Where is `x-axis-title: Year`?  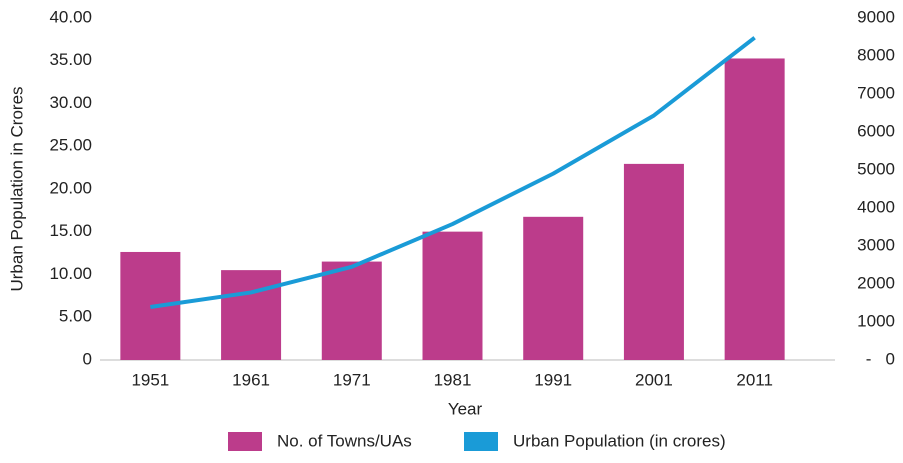
x-axis-title: Year is located at coordinates (465, 408).